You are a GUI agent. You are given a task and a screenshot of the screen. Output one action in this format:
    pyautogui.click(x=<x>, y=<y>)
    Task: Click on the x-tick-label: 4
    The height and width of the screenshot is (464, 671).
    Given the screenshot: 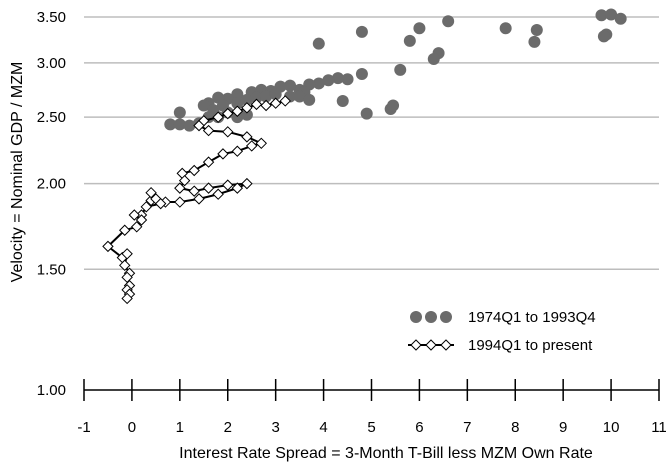 What is the action you would take?
    pyautogui.click(x=323, y=427)
    